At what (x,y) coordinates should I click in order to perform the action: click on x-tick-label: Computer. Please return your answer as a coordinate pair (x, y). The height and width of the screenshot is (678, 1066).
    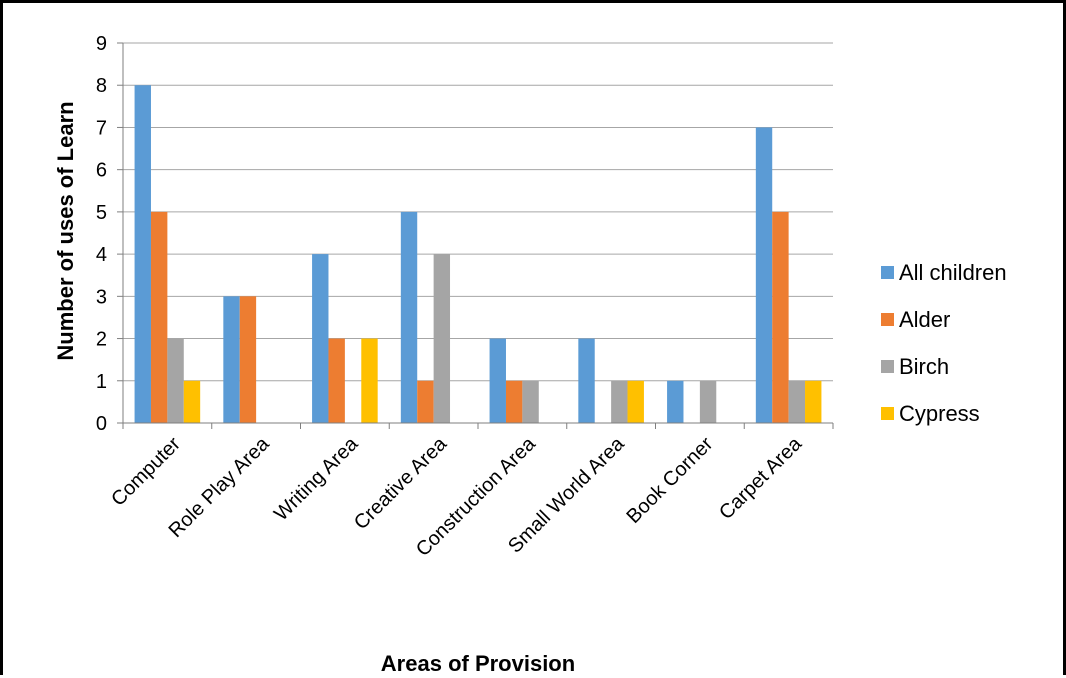
    Looking at the image, I should click on (146, 472).